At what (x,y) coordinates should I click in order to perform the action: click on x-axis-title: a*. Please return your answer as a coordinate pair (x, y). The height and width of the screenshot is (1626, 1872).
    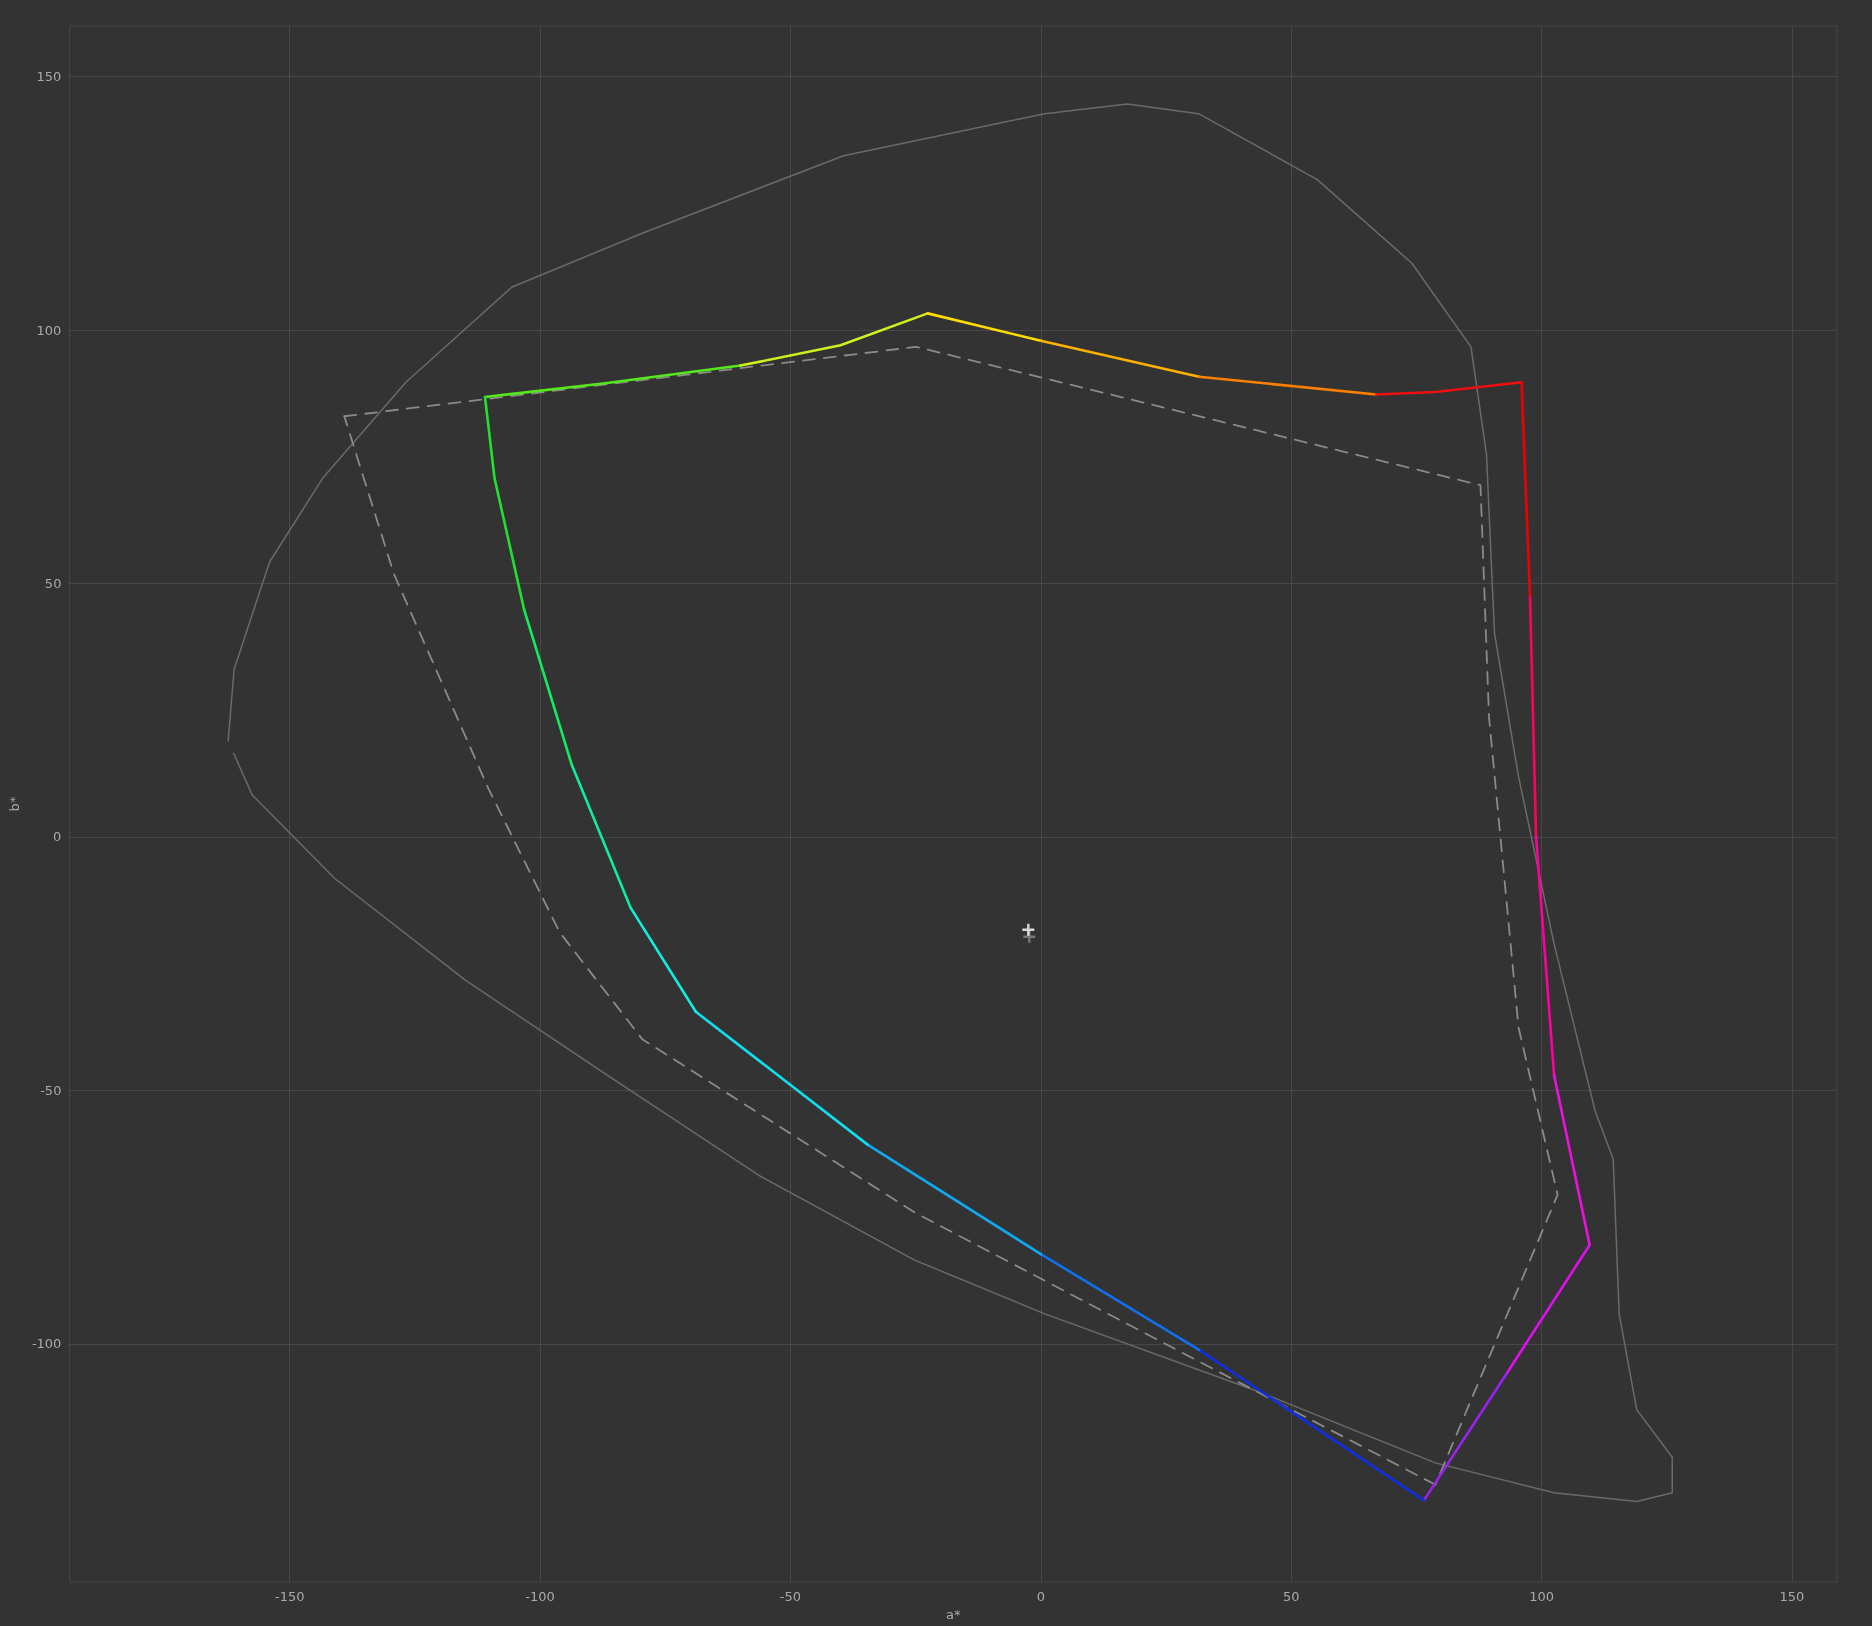
    Looking at the image, I should click on (953, 1614).